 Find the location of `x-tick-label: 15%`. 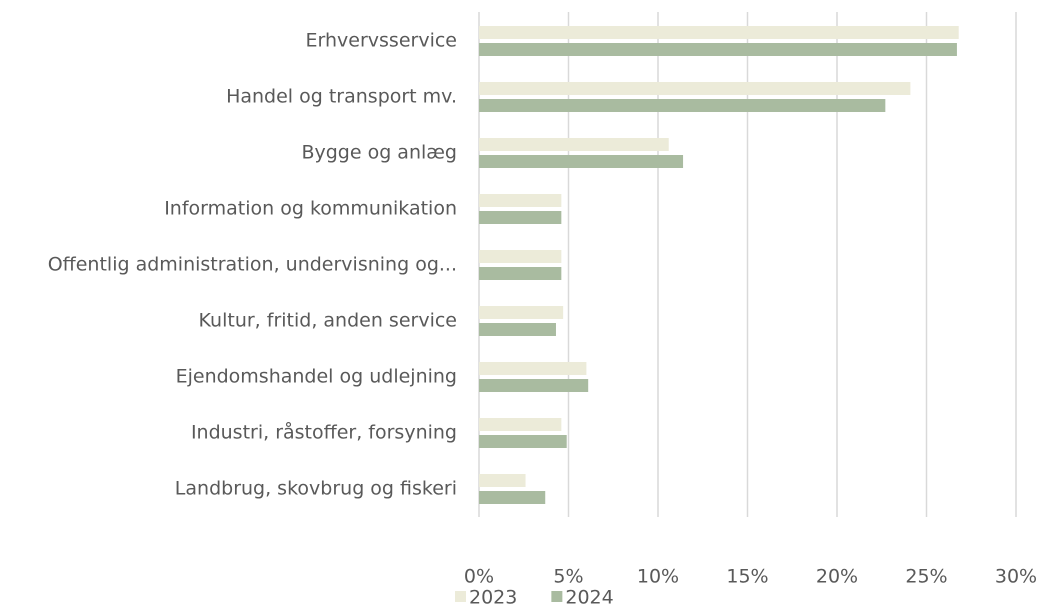

x-tick-label: 15% is located at coordinates (747, 577).